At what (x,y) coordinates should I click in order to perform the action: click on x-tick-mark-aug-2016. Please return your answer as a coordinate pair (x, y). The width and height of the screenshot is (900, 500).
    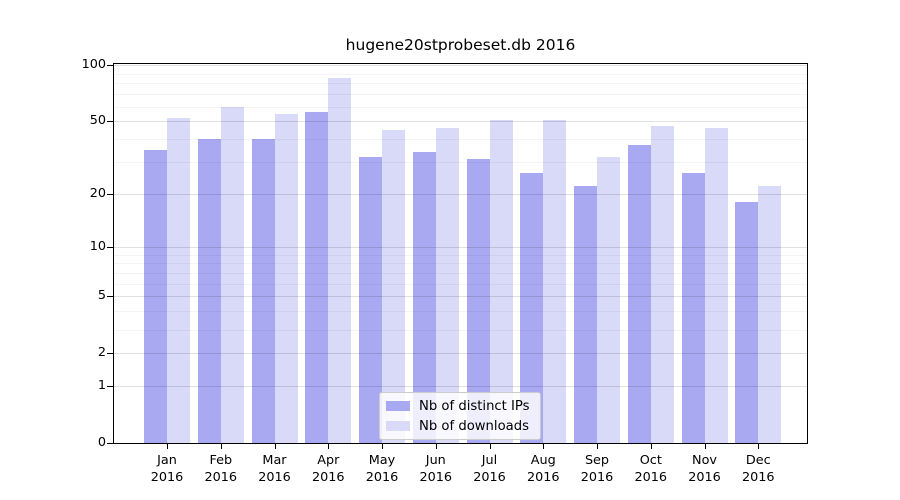
    Looking at the image, I should click on (544, 446).